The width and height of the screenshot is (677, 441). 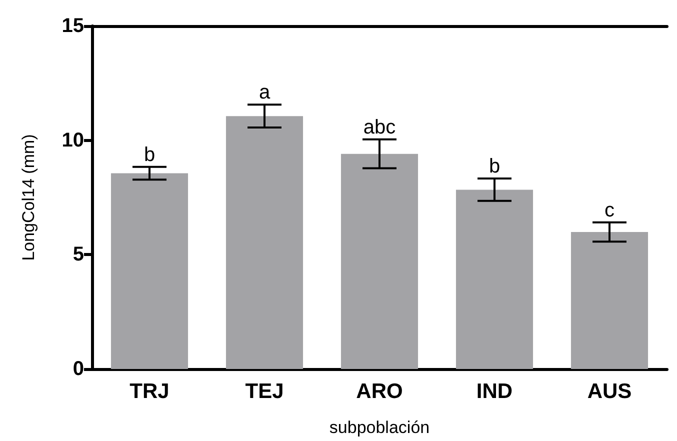 What do you see at coordinates (379, 127) in the screenshot?
I see `annotation: abc` at bounding box center [379, 127].